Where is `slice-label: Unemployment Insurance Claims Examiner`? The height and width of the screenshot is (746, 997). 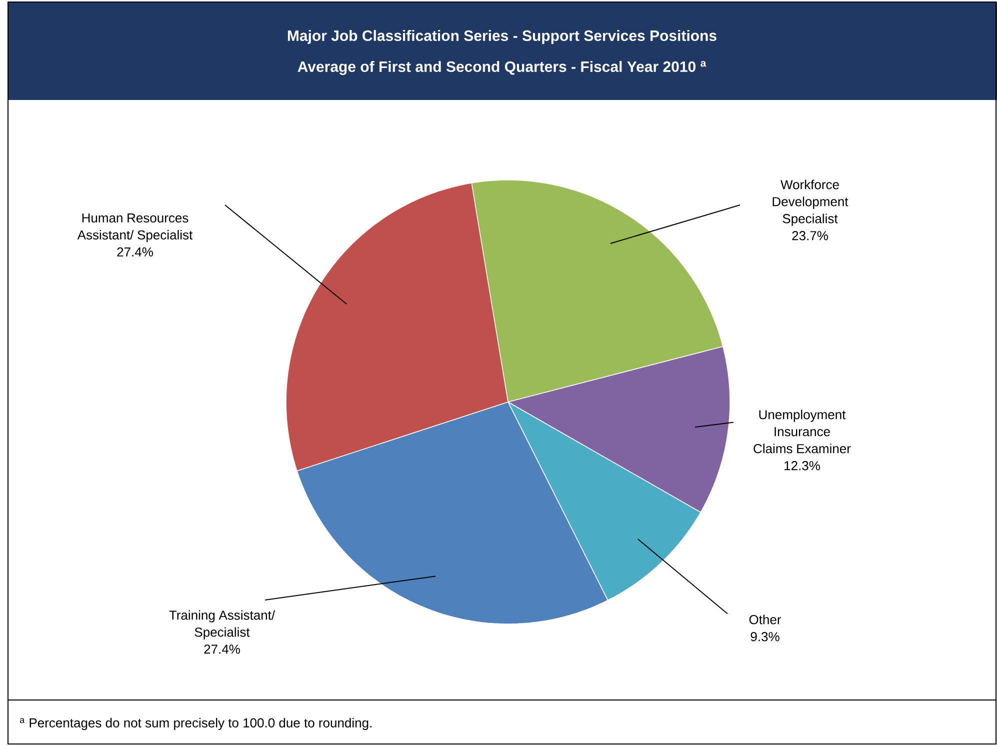 slice-label: Unemployment Insurance Claims Examiner is located at coordinates (802, 432).